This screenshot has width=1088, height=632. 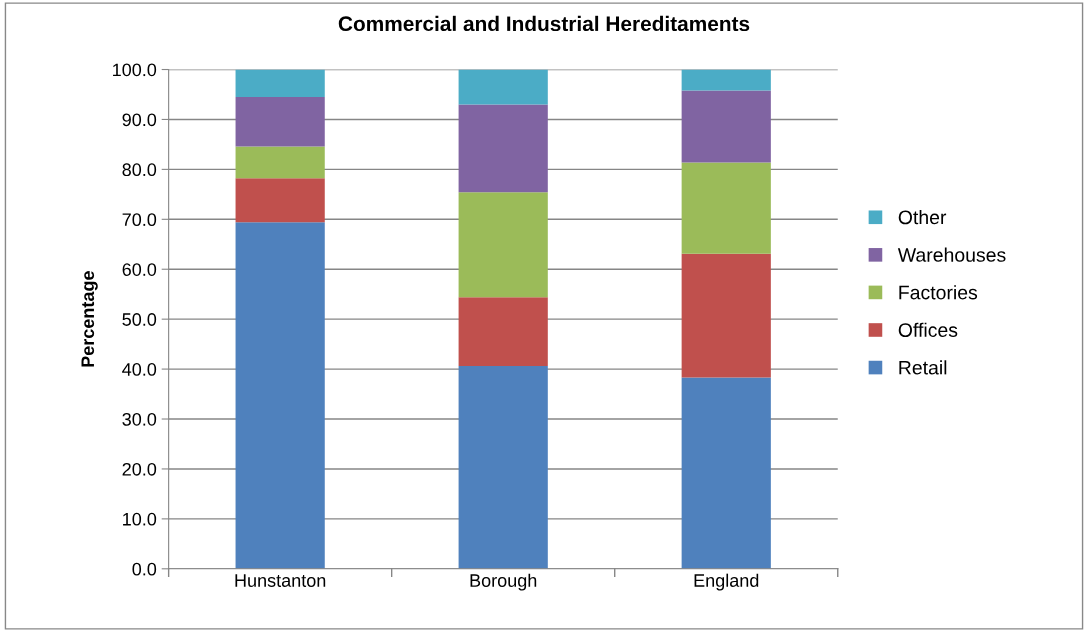 What do you see at coordinates (139, 319) in the screenshot?
I see `y-tick-label: 50.0` at bounding box center [139, 319].